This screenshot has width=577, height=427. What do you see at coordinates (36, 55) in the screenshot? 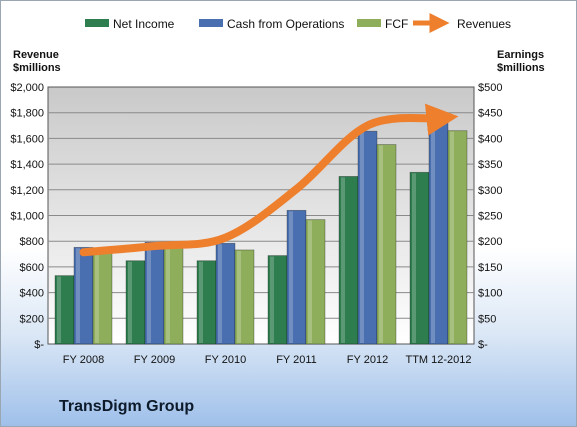
I see `left-axis-title-line1: Revenue` at bounding box center [36, 55].